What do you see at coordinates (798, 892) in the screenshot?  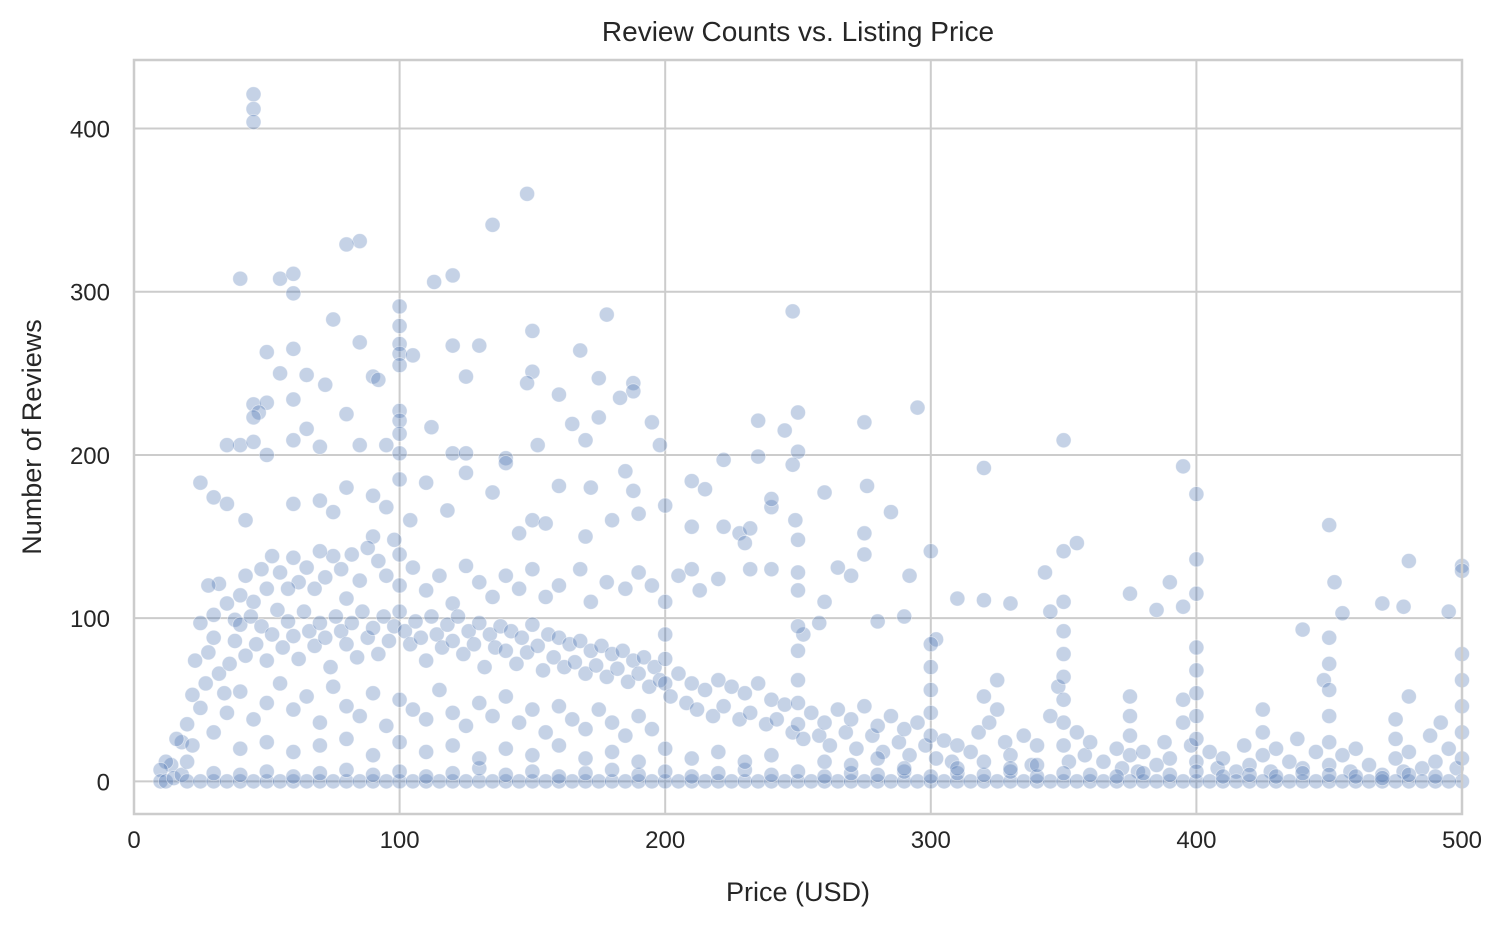 I see `x-axis-label: Price (USD)` at bounding box center [798, 892].